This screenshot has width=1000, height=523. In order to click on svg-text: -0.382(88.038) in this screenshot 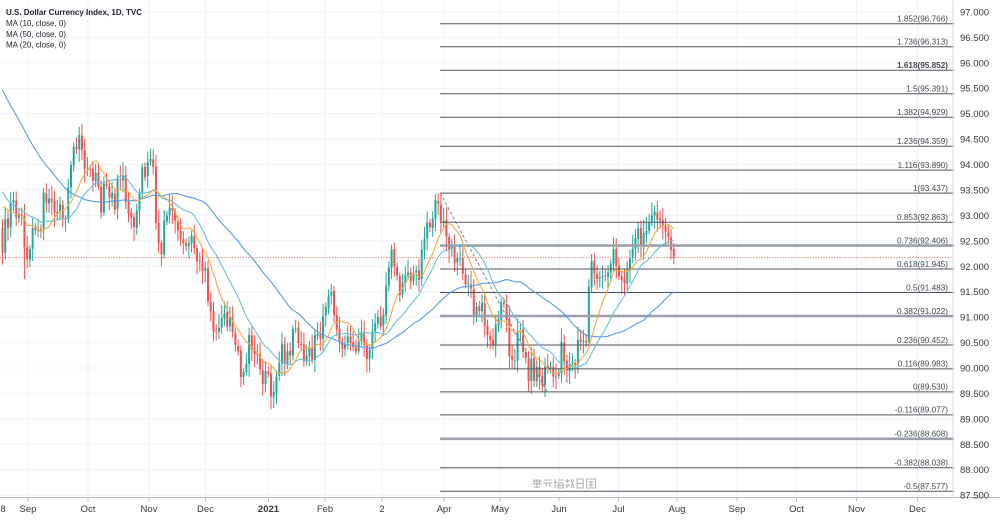, I will do `click(921, 463)`.